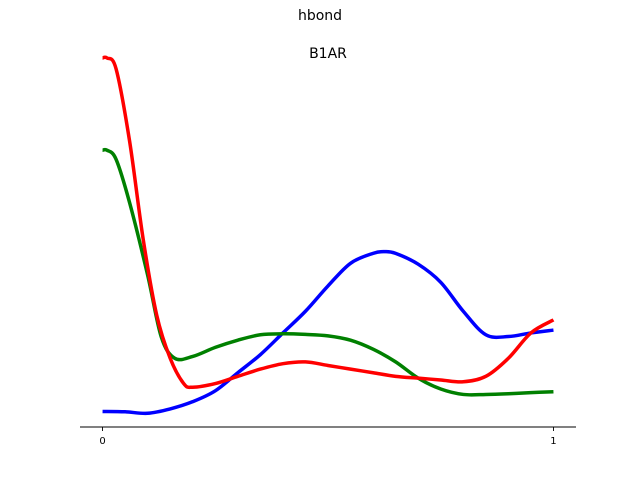 Image resolution: width=640 pixels, height=480 pixels. Describe the element at coordinates (328, 54) in the screenshot. I see `chart-title: B1AR` at that location.